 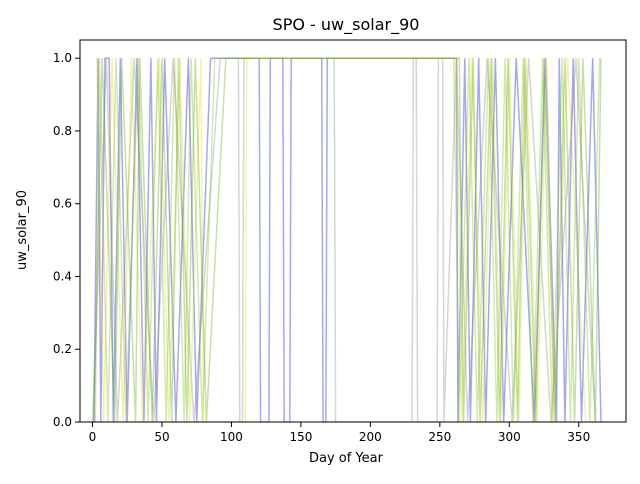 I want to click on x-tick-label: 300, so click(x=509, y=437).